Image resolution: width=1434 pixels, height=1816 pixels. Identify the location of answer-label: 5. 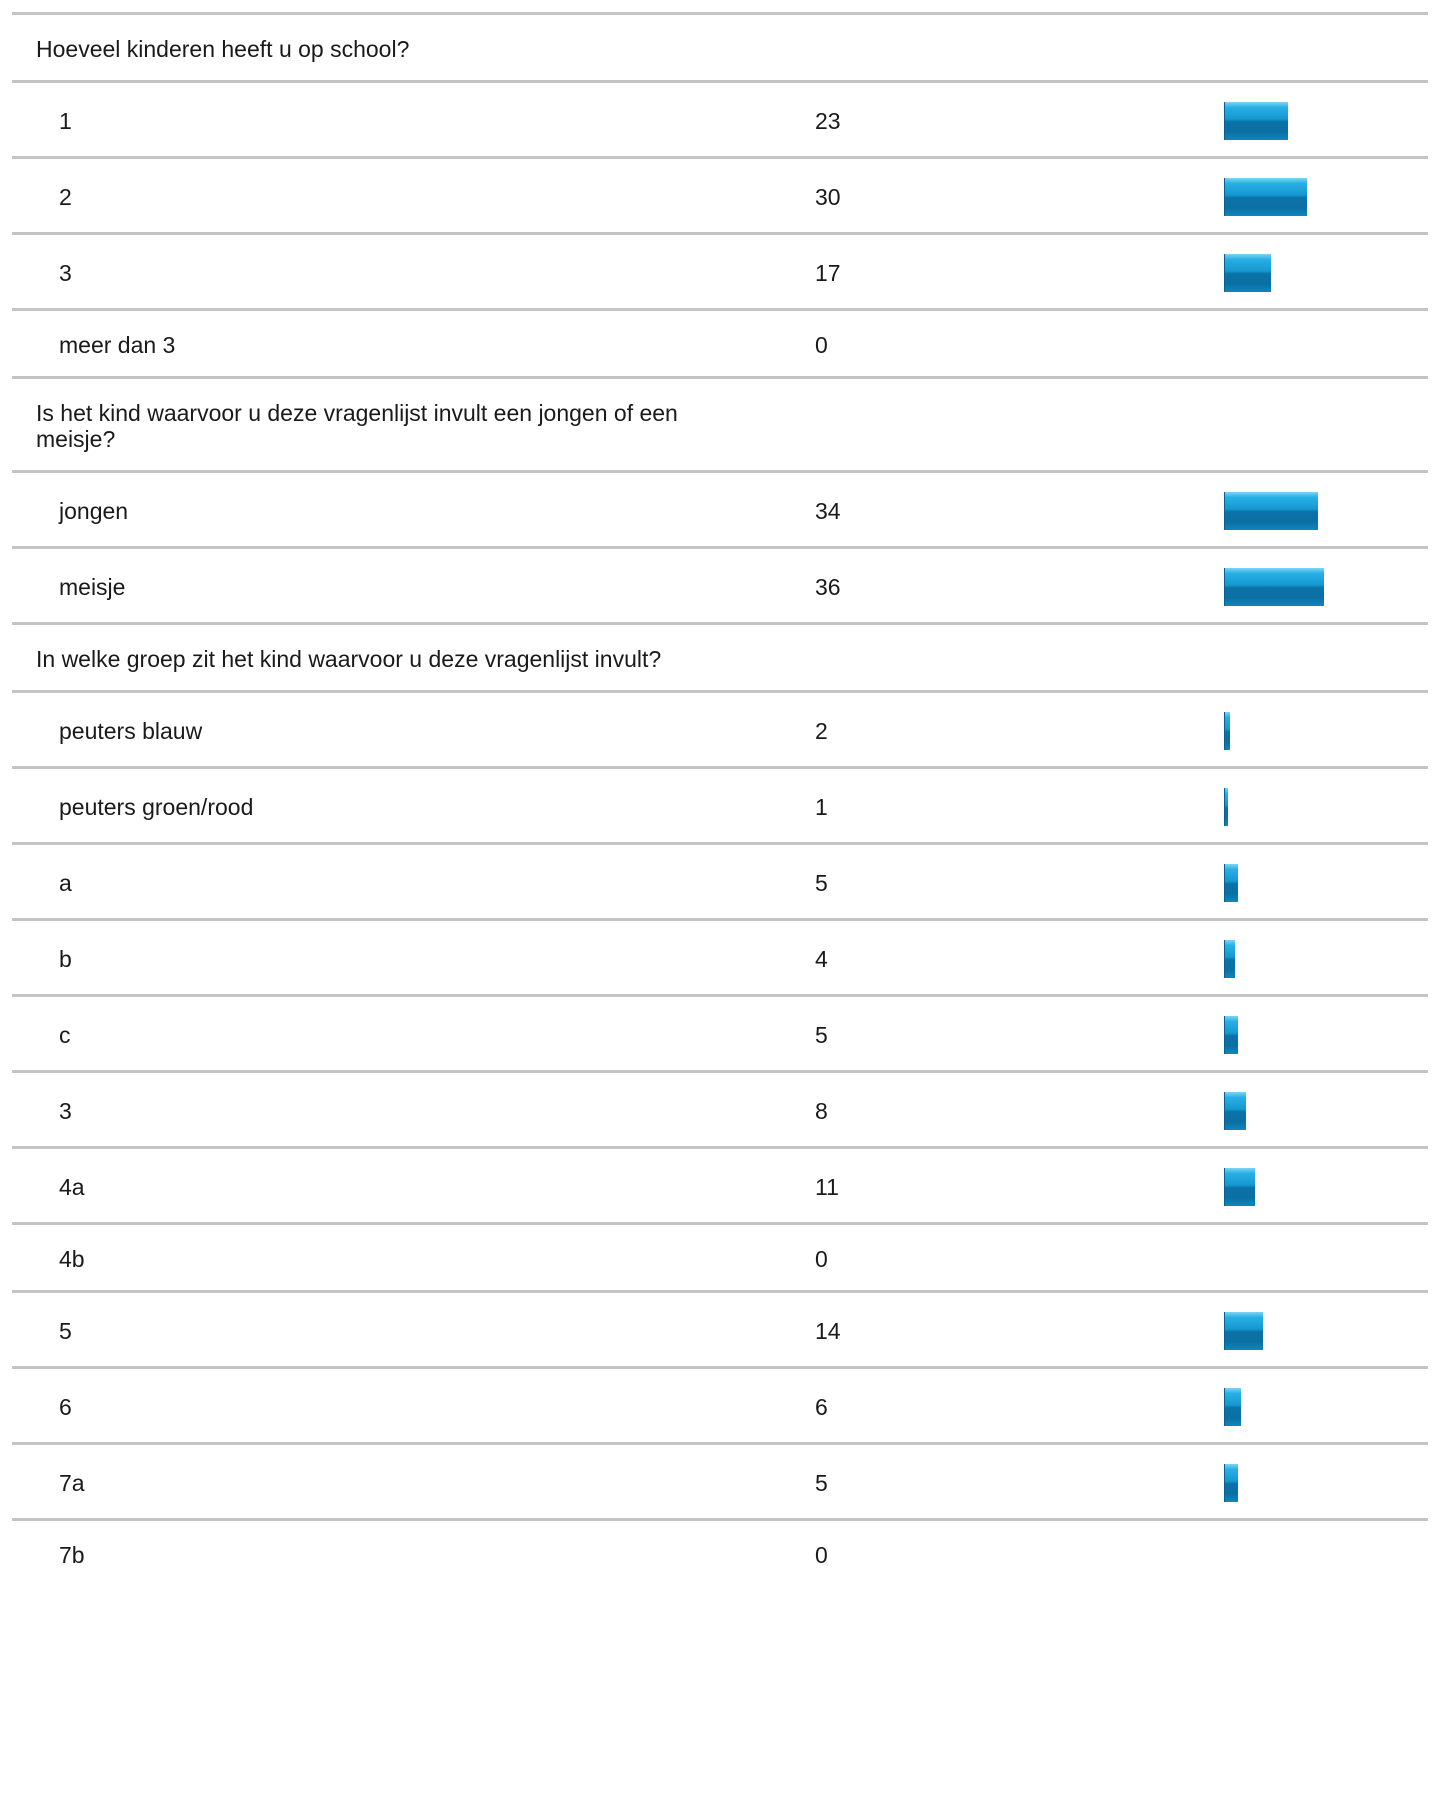
(65, 1331).